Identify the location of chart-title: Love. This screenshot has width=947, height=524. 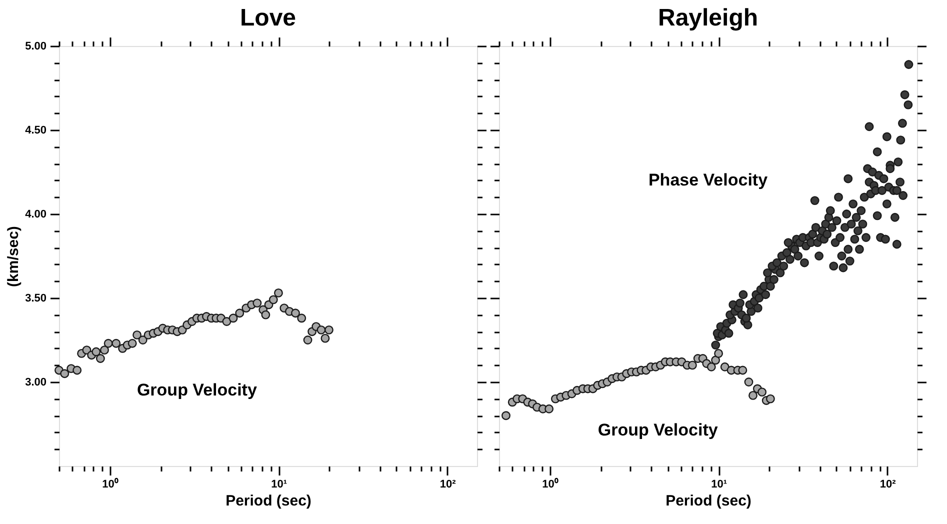
(268, 18).